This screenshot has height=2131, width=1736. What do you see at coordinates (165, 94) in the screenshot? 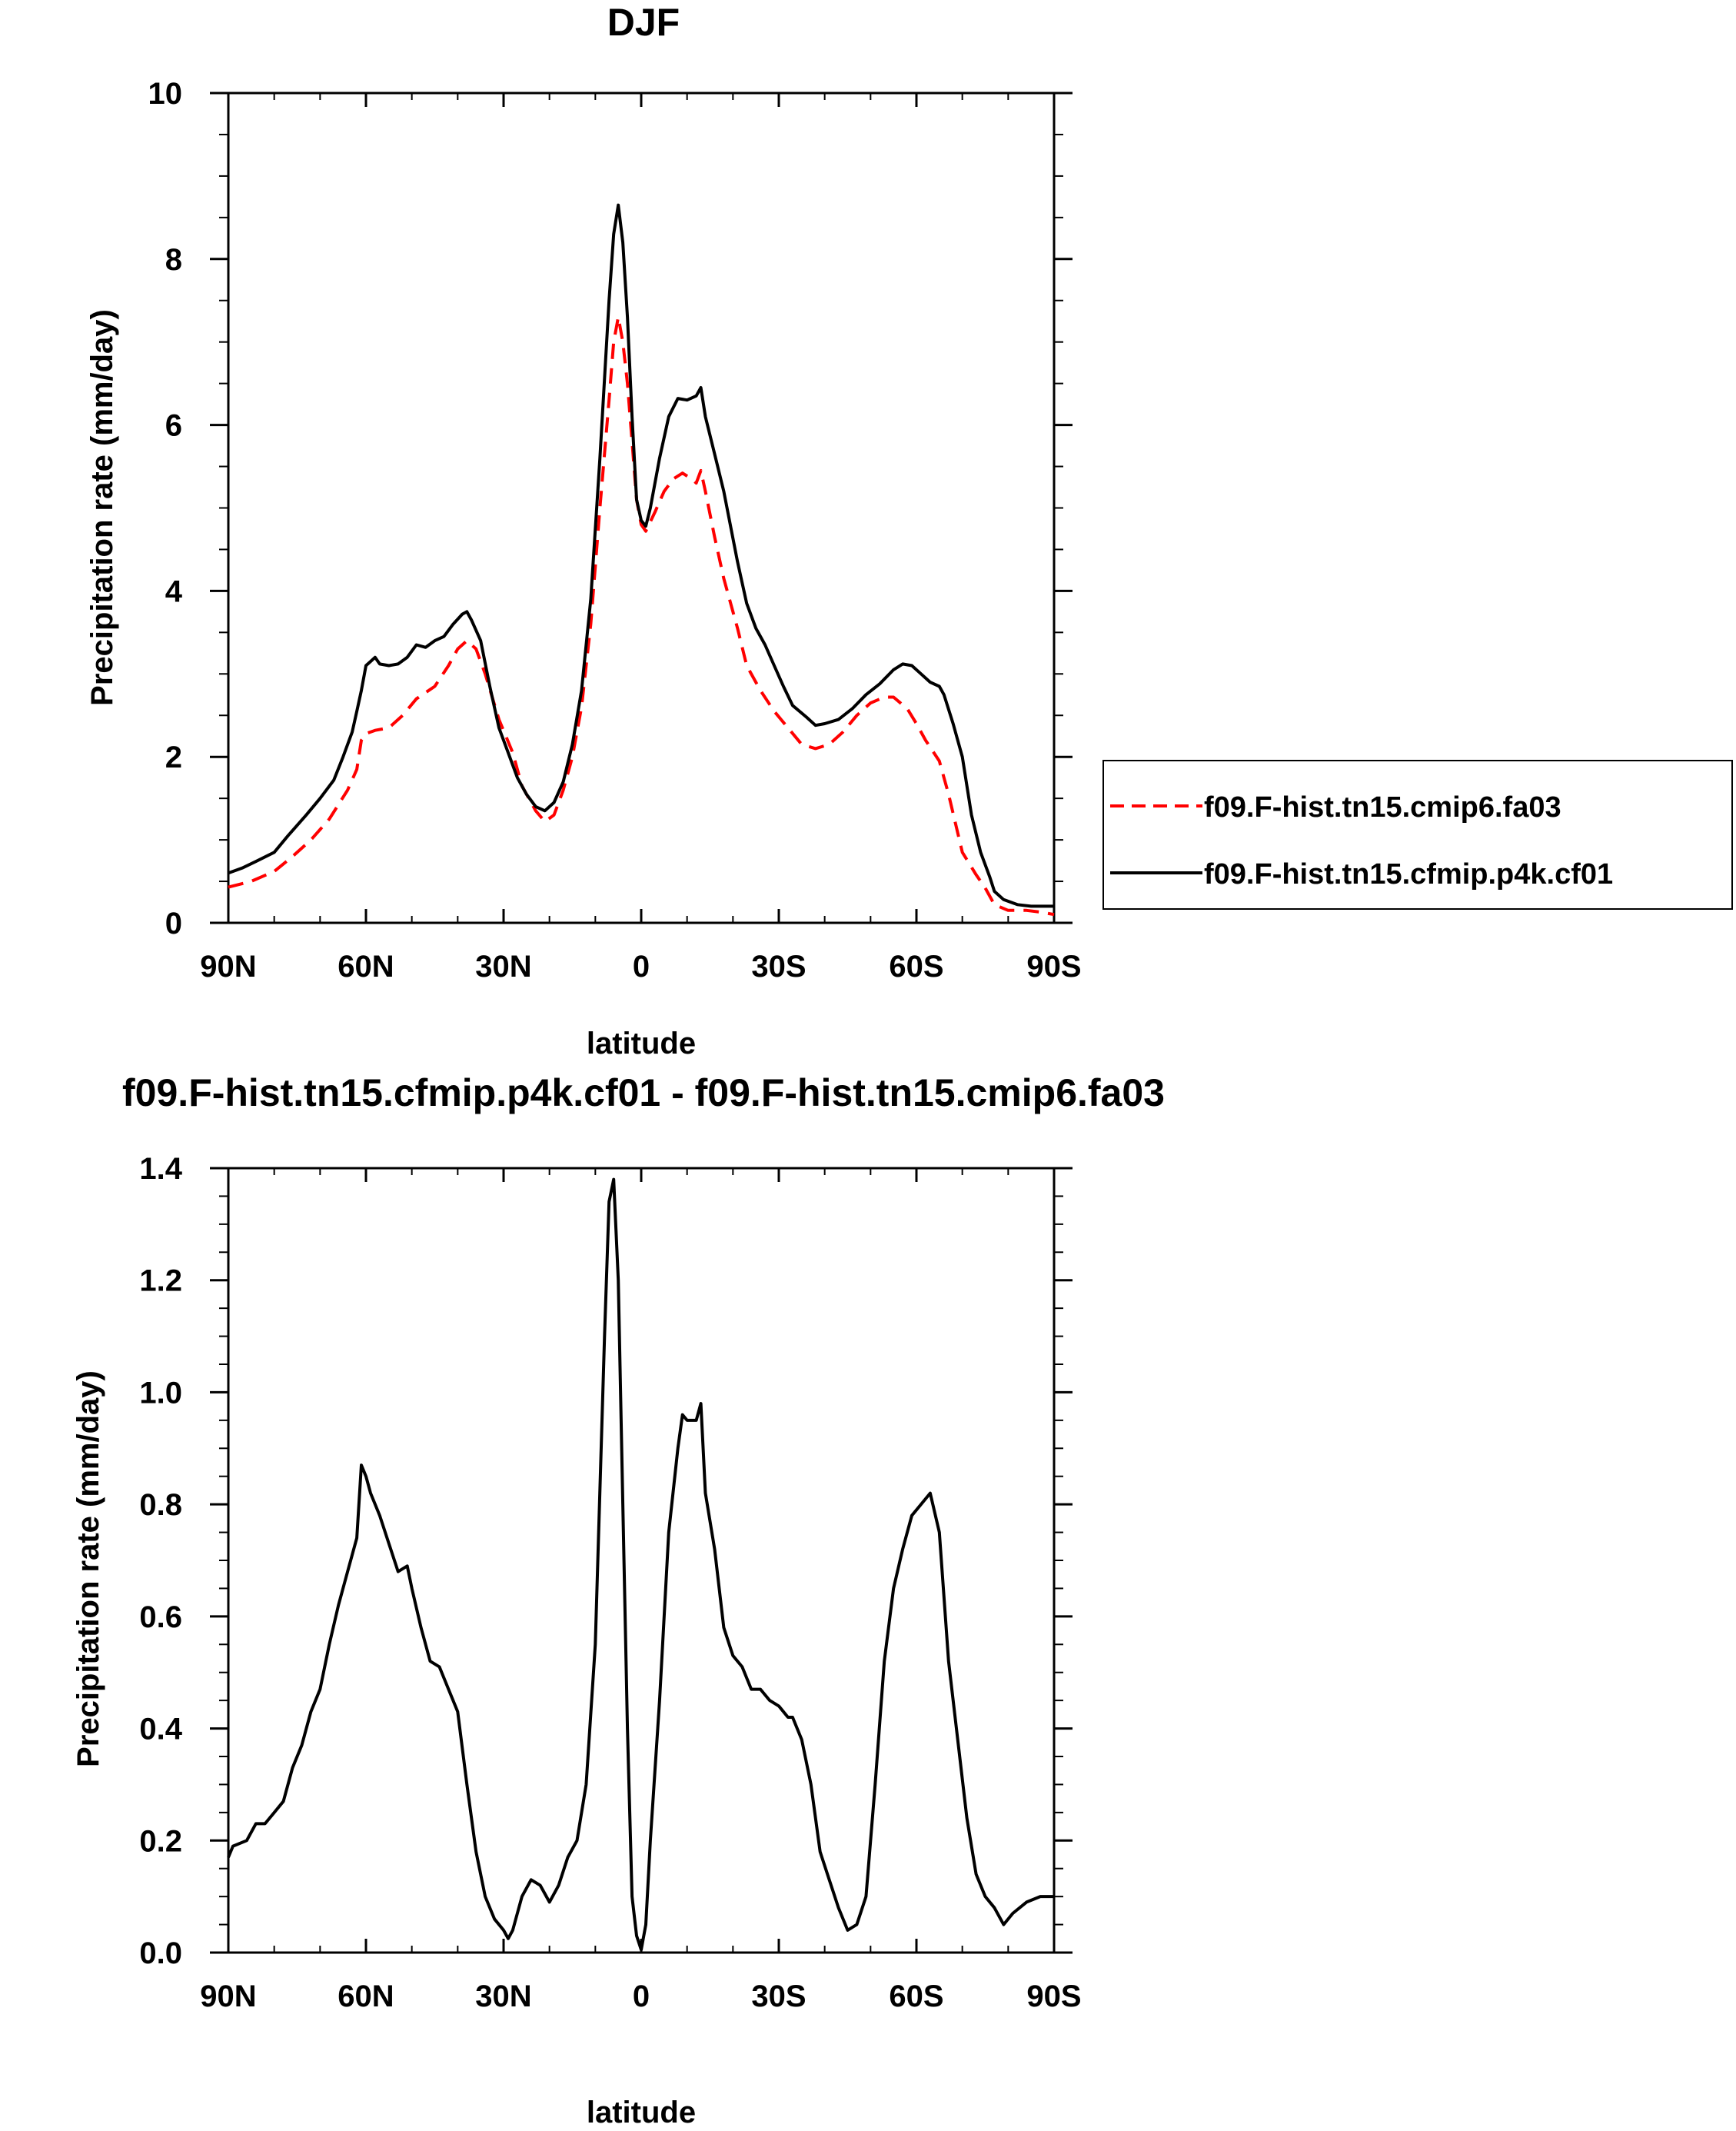
I see `top-y-tick-label: 10` at bounding box center [165, 94].